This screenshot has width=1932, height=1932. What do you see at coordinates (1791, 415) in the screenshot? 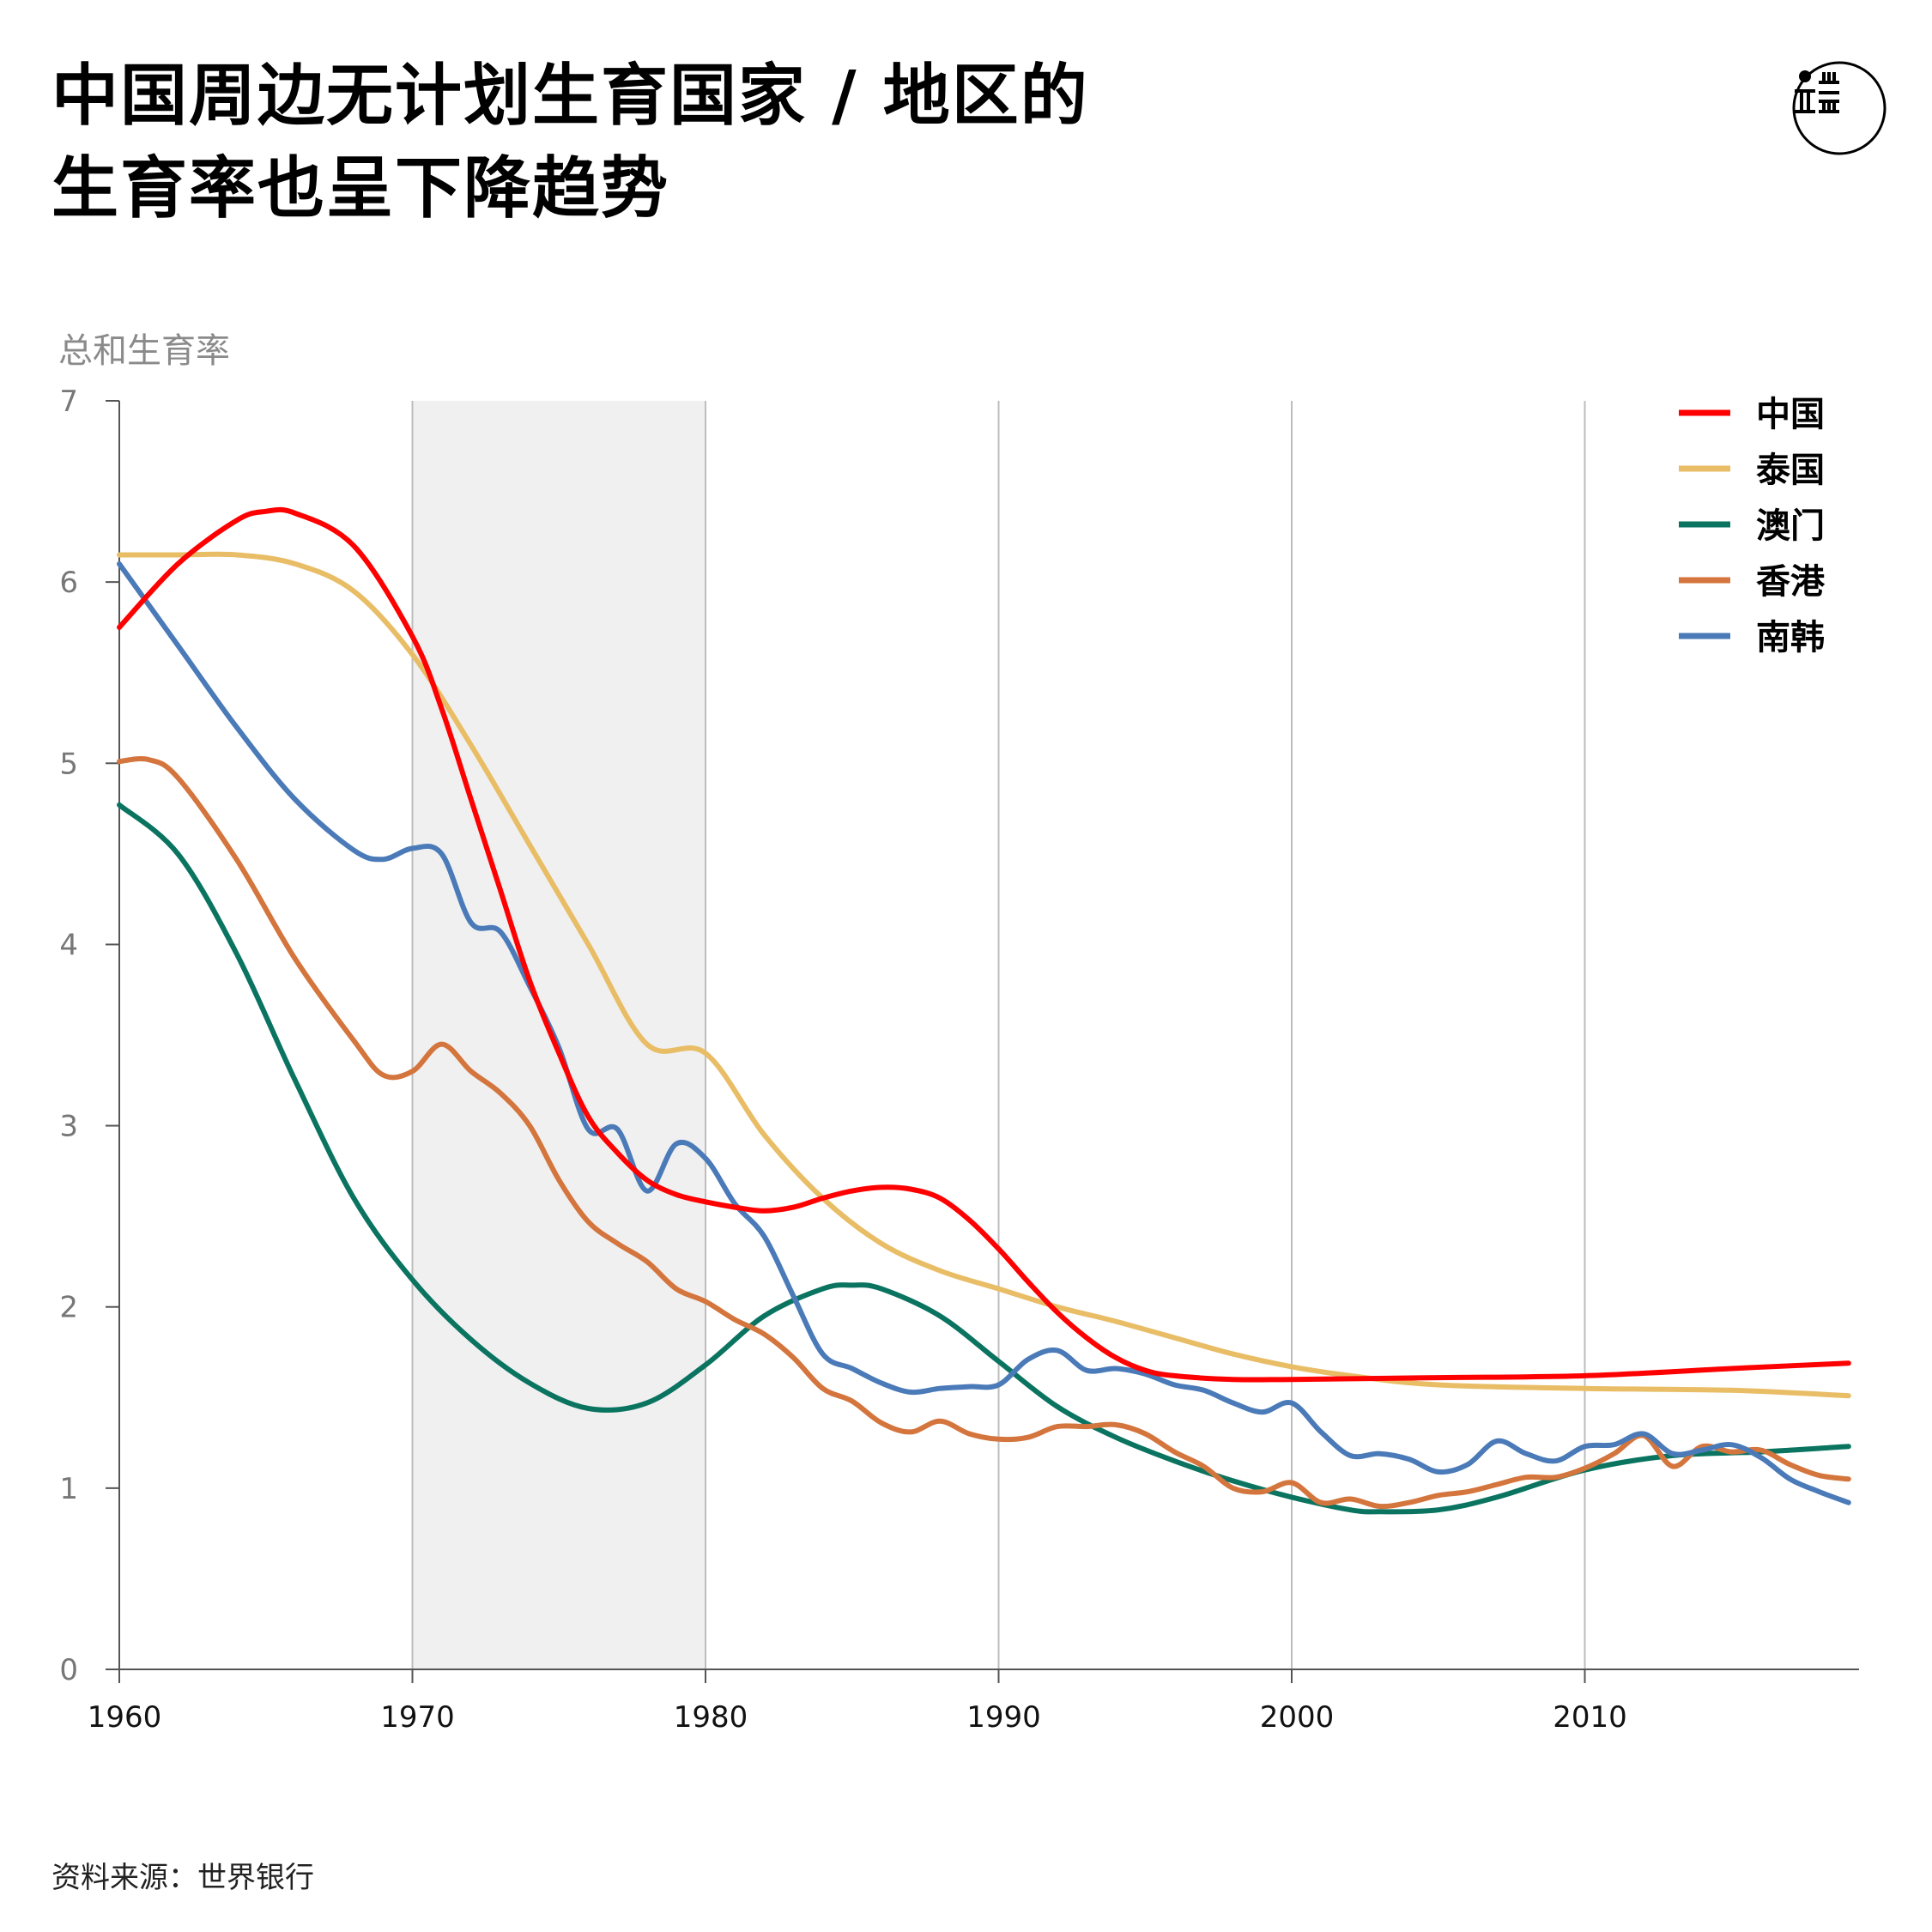
I see `legend-label-china: 中国` at bounding box center [1791, 415].